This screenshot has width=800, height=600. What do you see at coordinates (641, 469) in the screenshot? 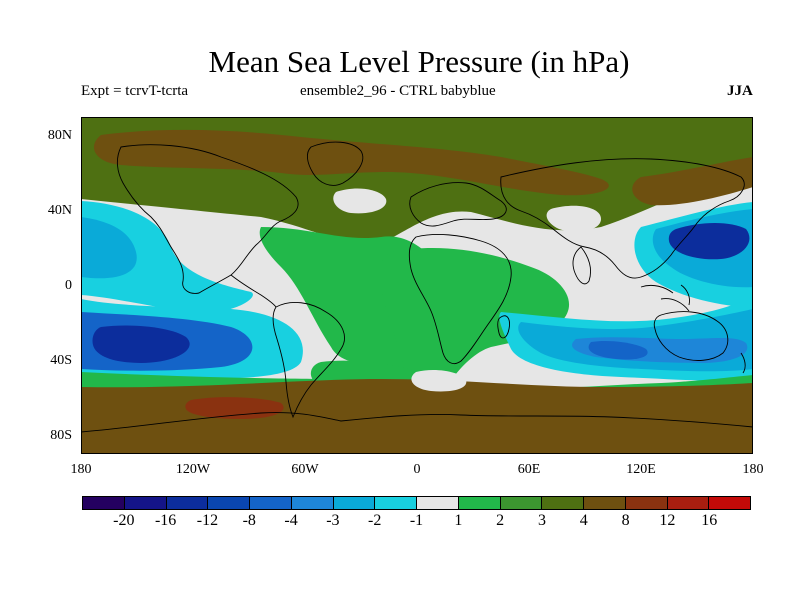
I see `lon-label-120e: 120E` at bounding box center [641, 469].